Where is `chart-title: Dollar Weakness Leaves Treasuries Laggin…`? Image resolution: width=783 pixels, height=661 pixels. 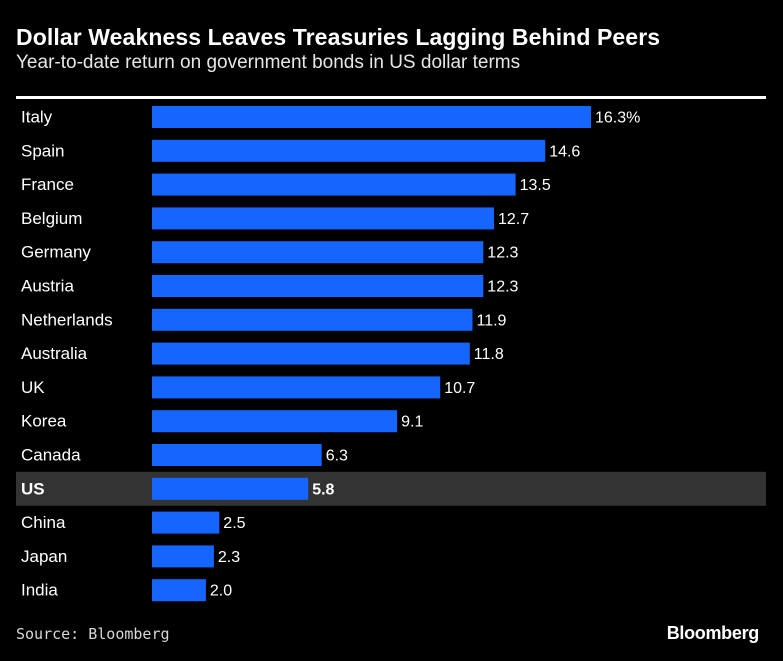
chart-title: Dollar Weakness Leaves Treasuries Laggin… is located at coordinates (338, 37).